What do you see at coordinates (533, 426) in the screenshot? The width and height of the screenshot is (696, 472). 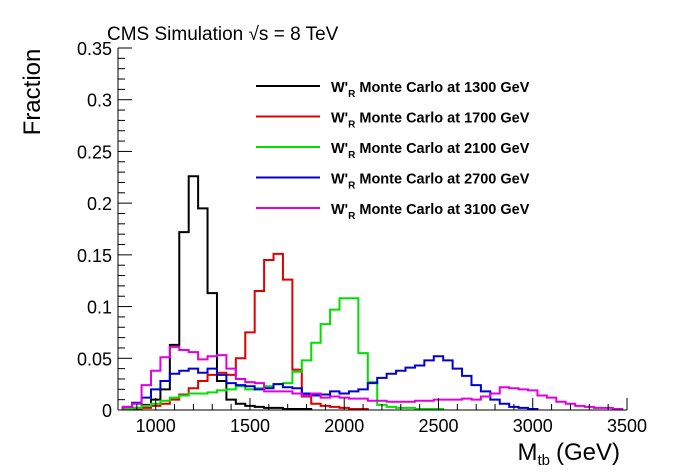 I see `x-tick-label: 3000` at bounding box center [533, 426].